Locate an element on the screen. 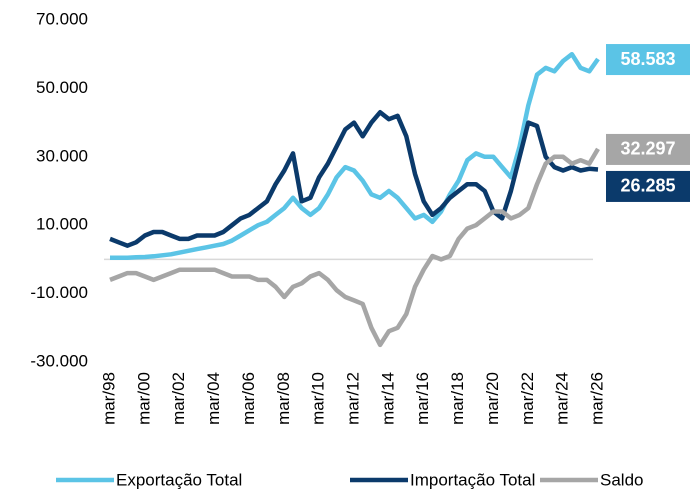 This screenshot has height=500, width=691. x-tick-label: mar/08 is located at coordinates (283, 398).